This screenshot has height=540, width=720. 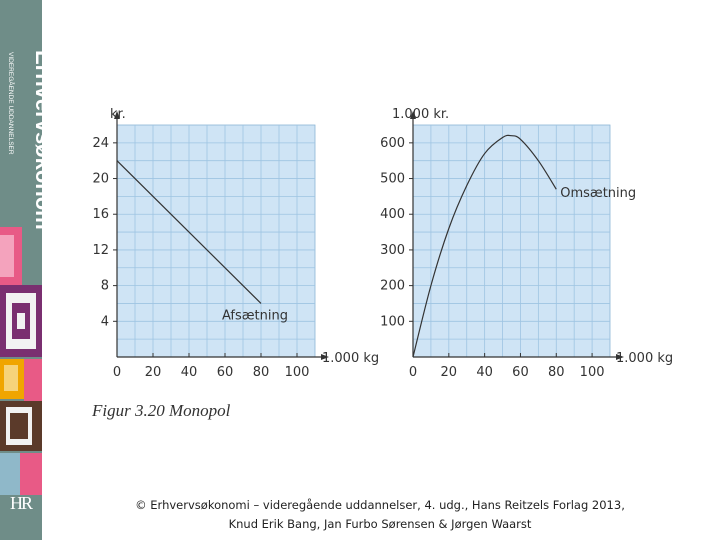 I want to click on y-tick-label: 200, so click(x=392, y=286).